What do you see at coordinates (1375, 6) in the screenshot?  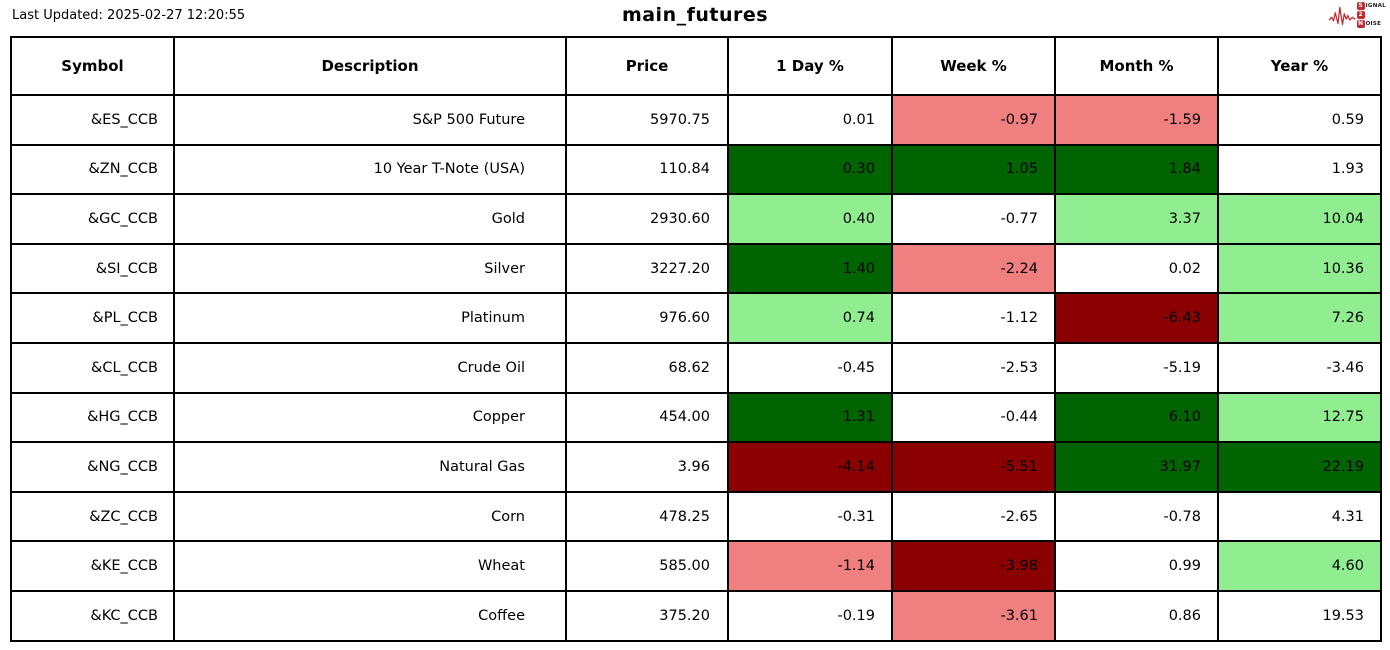 I see `logo-text-ignal: IGNAL` at bounding box center [1375, 6].